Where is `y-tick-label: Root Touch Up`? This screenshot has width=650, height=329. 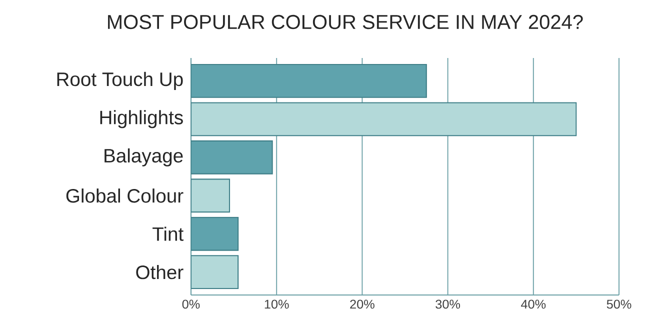
y-tick-label: Root Touch Up is located at coordinates (120, 81).